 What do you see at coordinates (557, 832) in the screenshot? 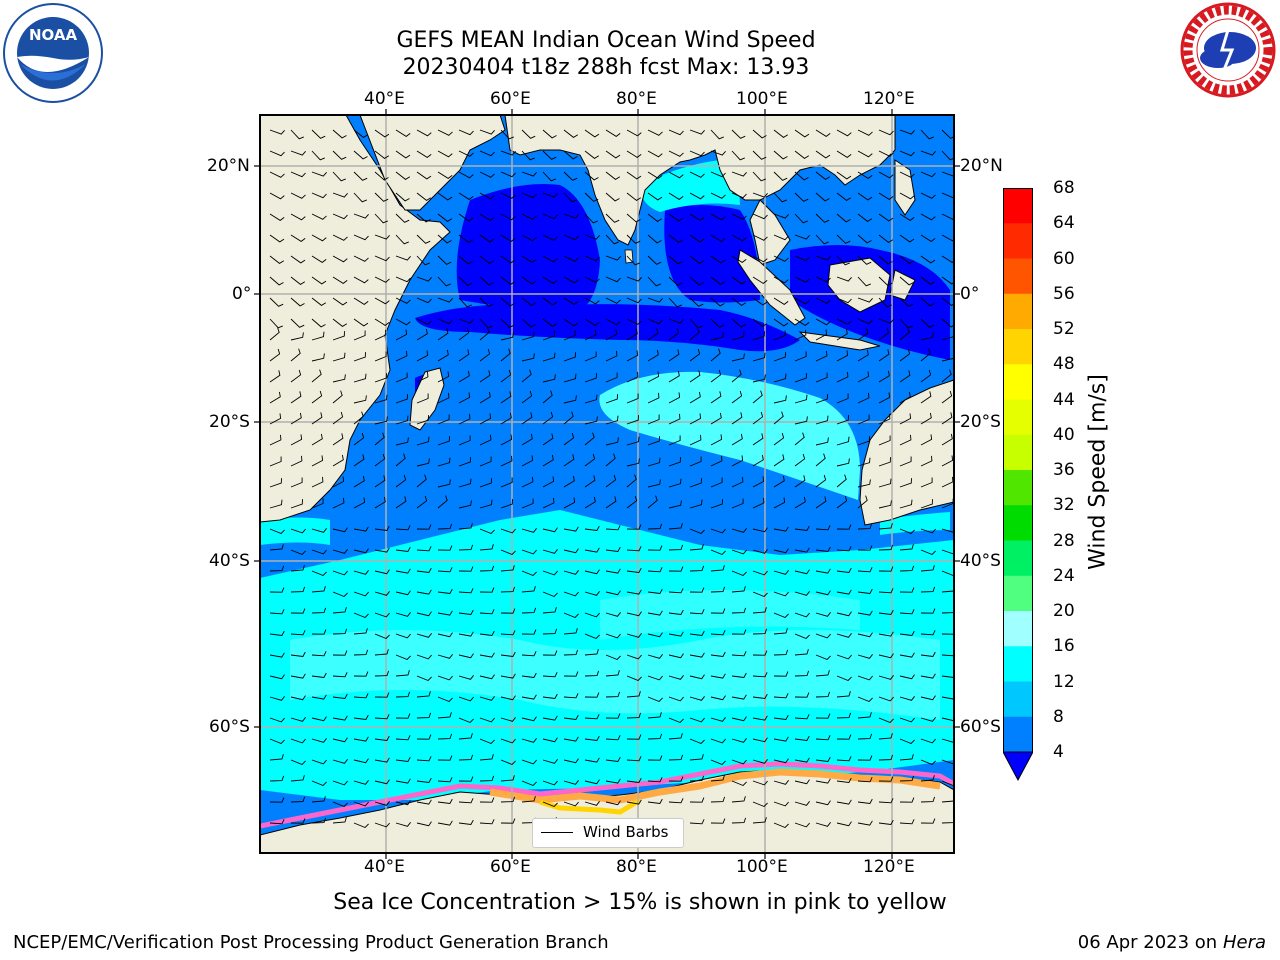
I see `legend-line` at bounding box center [557, 832].